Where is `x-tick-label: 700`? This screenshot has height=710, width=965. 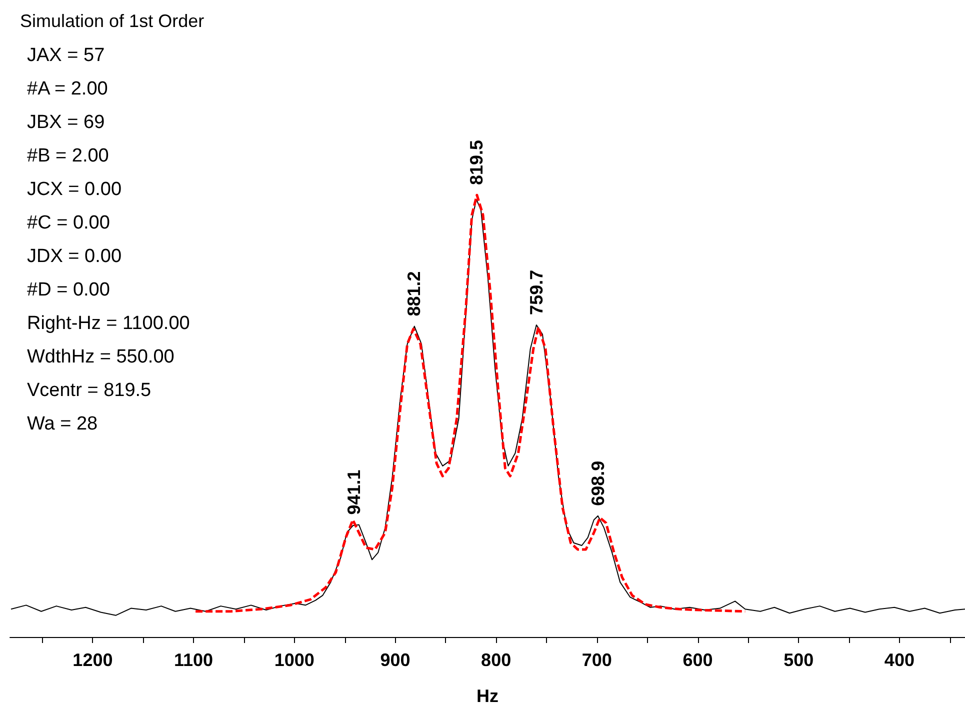
x-tick-label: 700 is located at coordinates (597, 660).